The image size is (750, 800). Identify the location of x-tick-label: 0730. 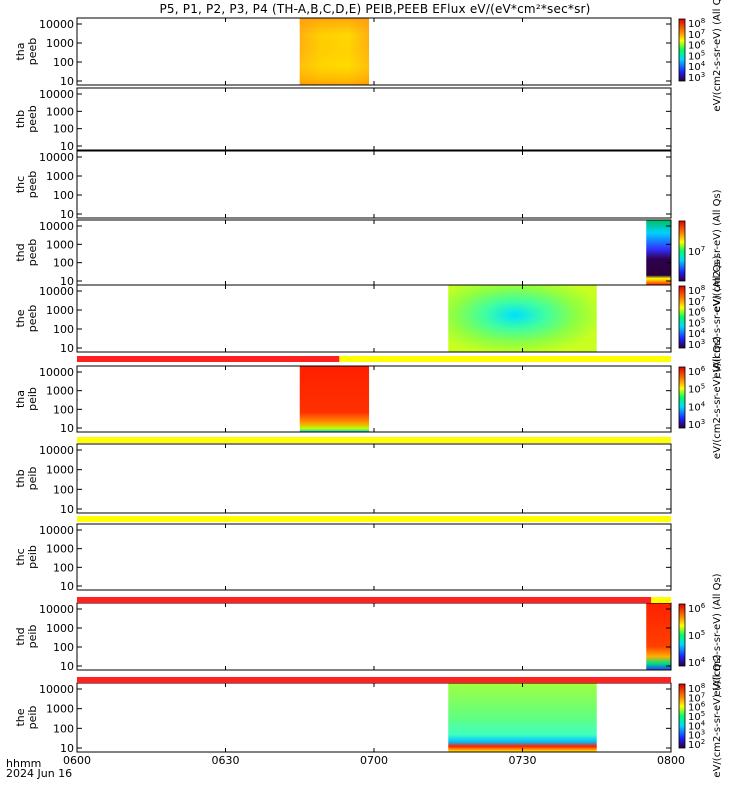
(523, 760).